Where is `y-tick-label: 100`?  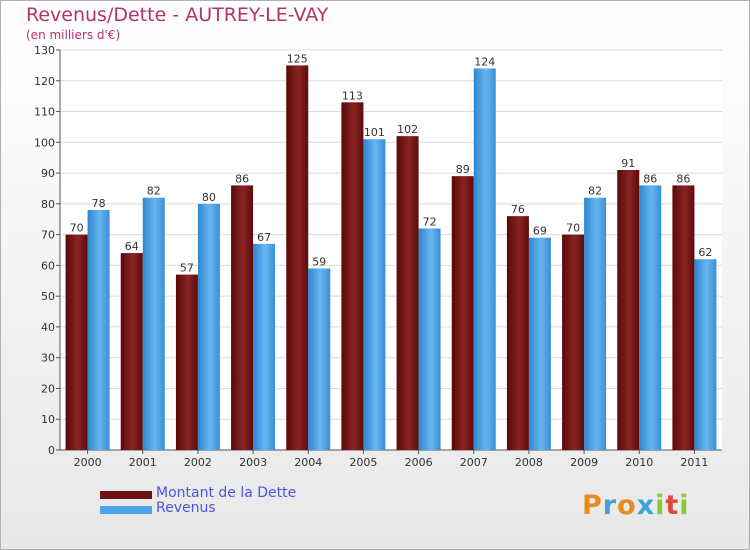 y-tick-label: 100 is located at coordinates (44, 142).